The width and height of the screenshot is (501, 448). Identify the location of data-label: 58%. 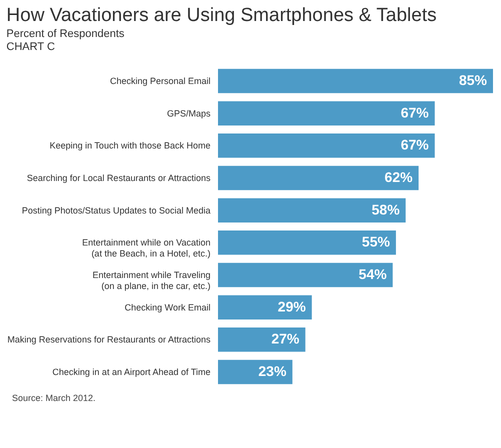
(386, 209).